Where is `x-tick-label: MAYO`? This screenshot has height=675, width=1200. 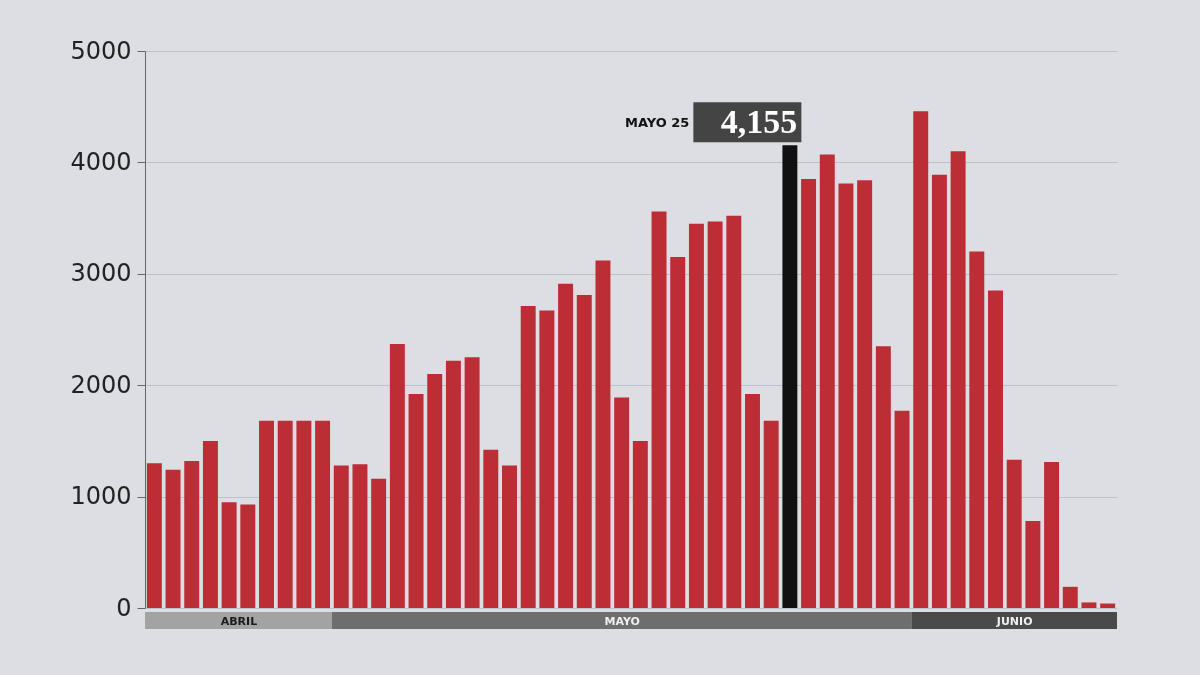
x-tick-label: MAYO is located at coordinates (622, 621).